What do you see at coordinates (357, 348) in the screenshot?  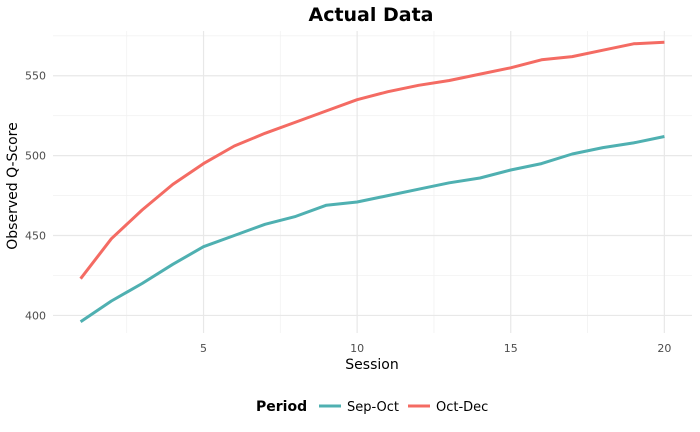 I see `x-tick-label: 10` at bounding box center [357, 348].